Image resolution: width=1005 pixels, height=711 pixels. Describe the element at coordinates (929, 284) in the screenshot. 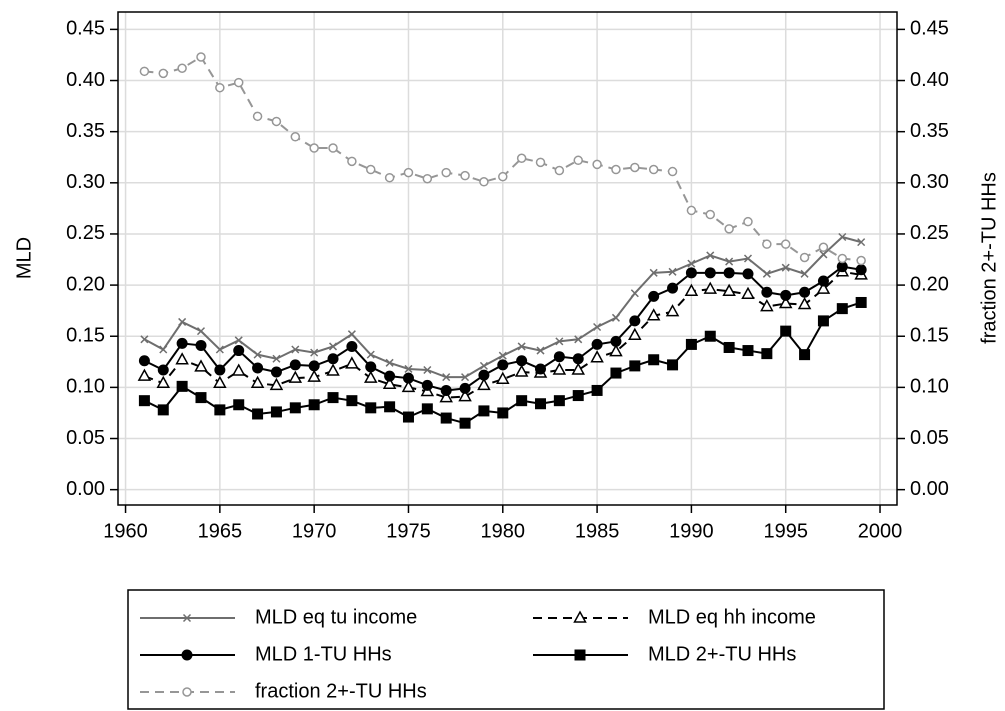

I see `y2-tick-label: 0.20` at that location.